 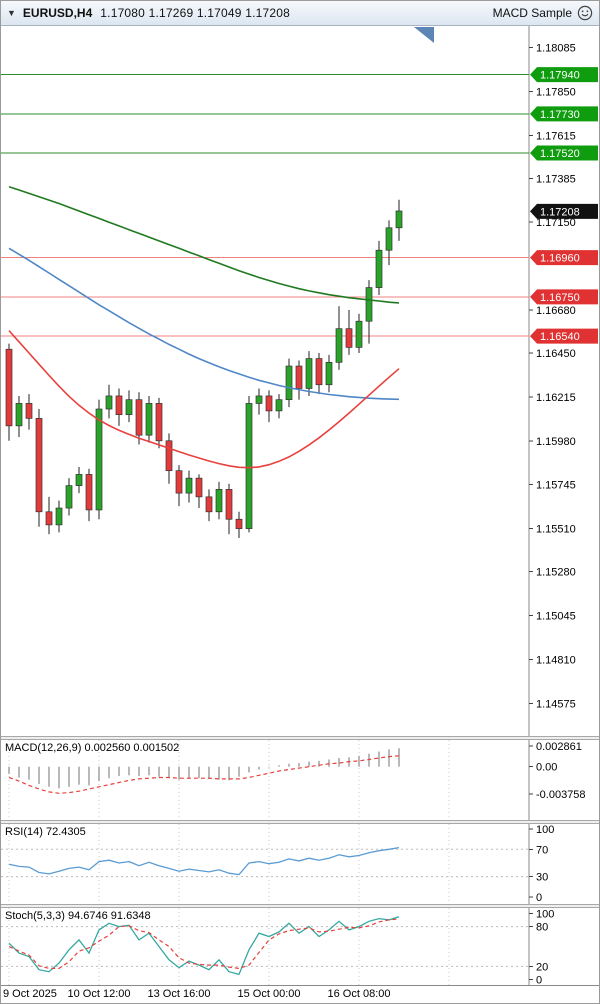 What do you see at coordinates (204, 946) in the screenshot?
I see `stoch-k-line` at bounding box center [204, 946].